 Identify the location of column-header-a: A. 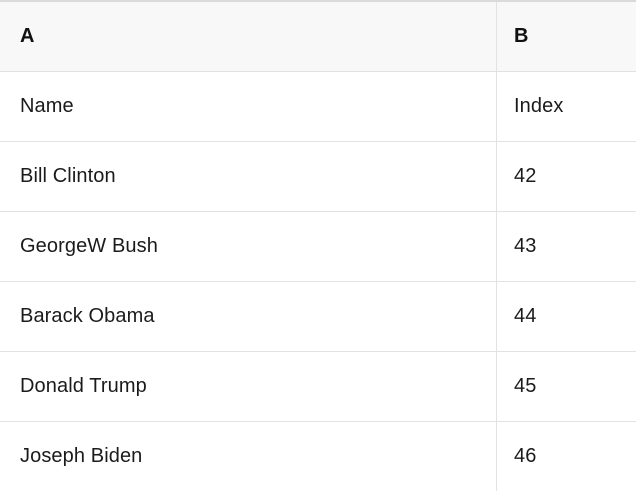
(248, 36).